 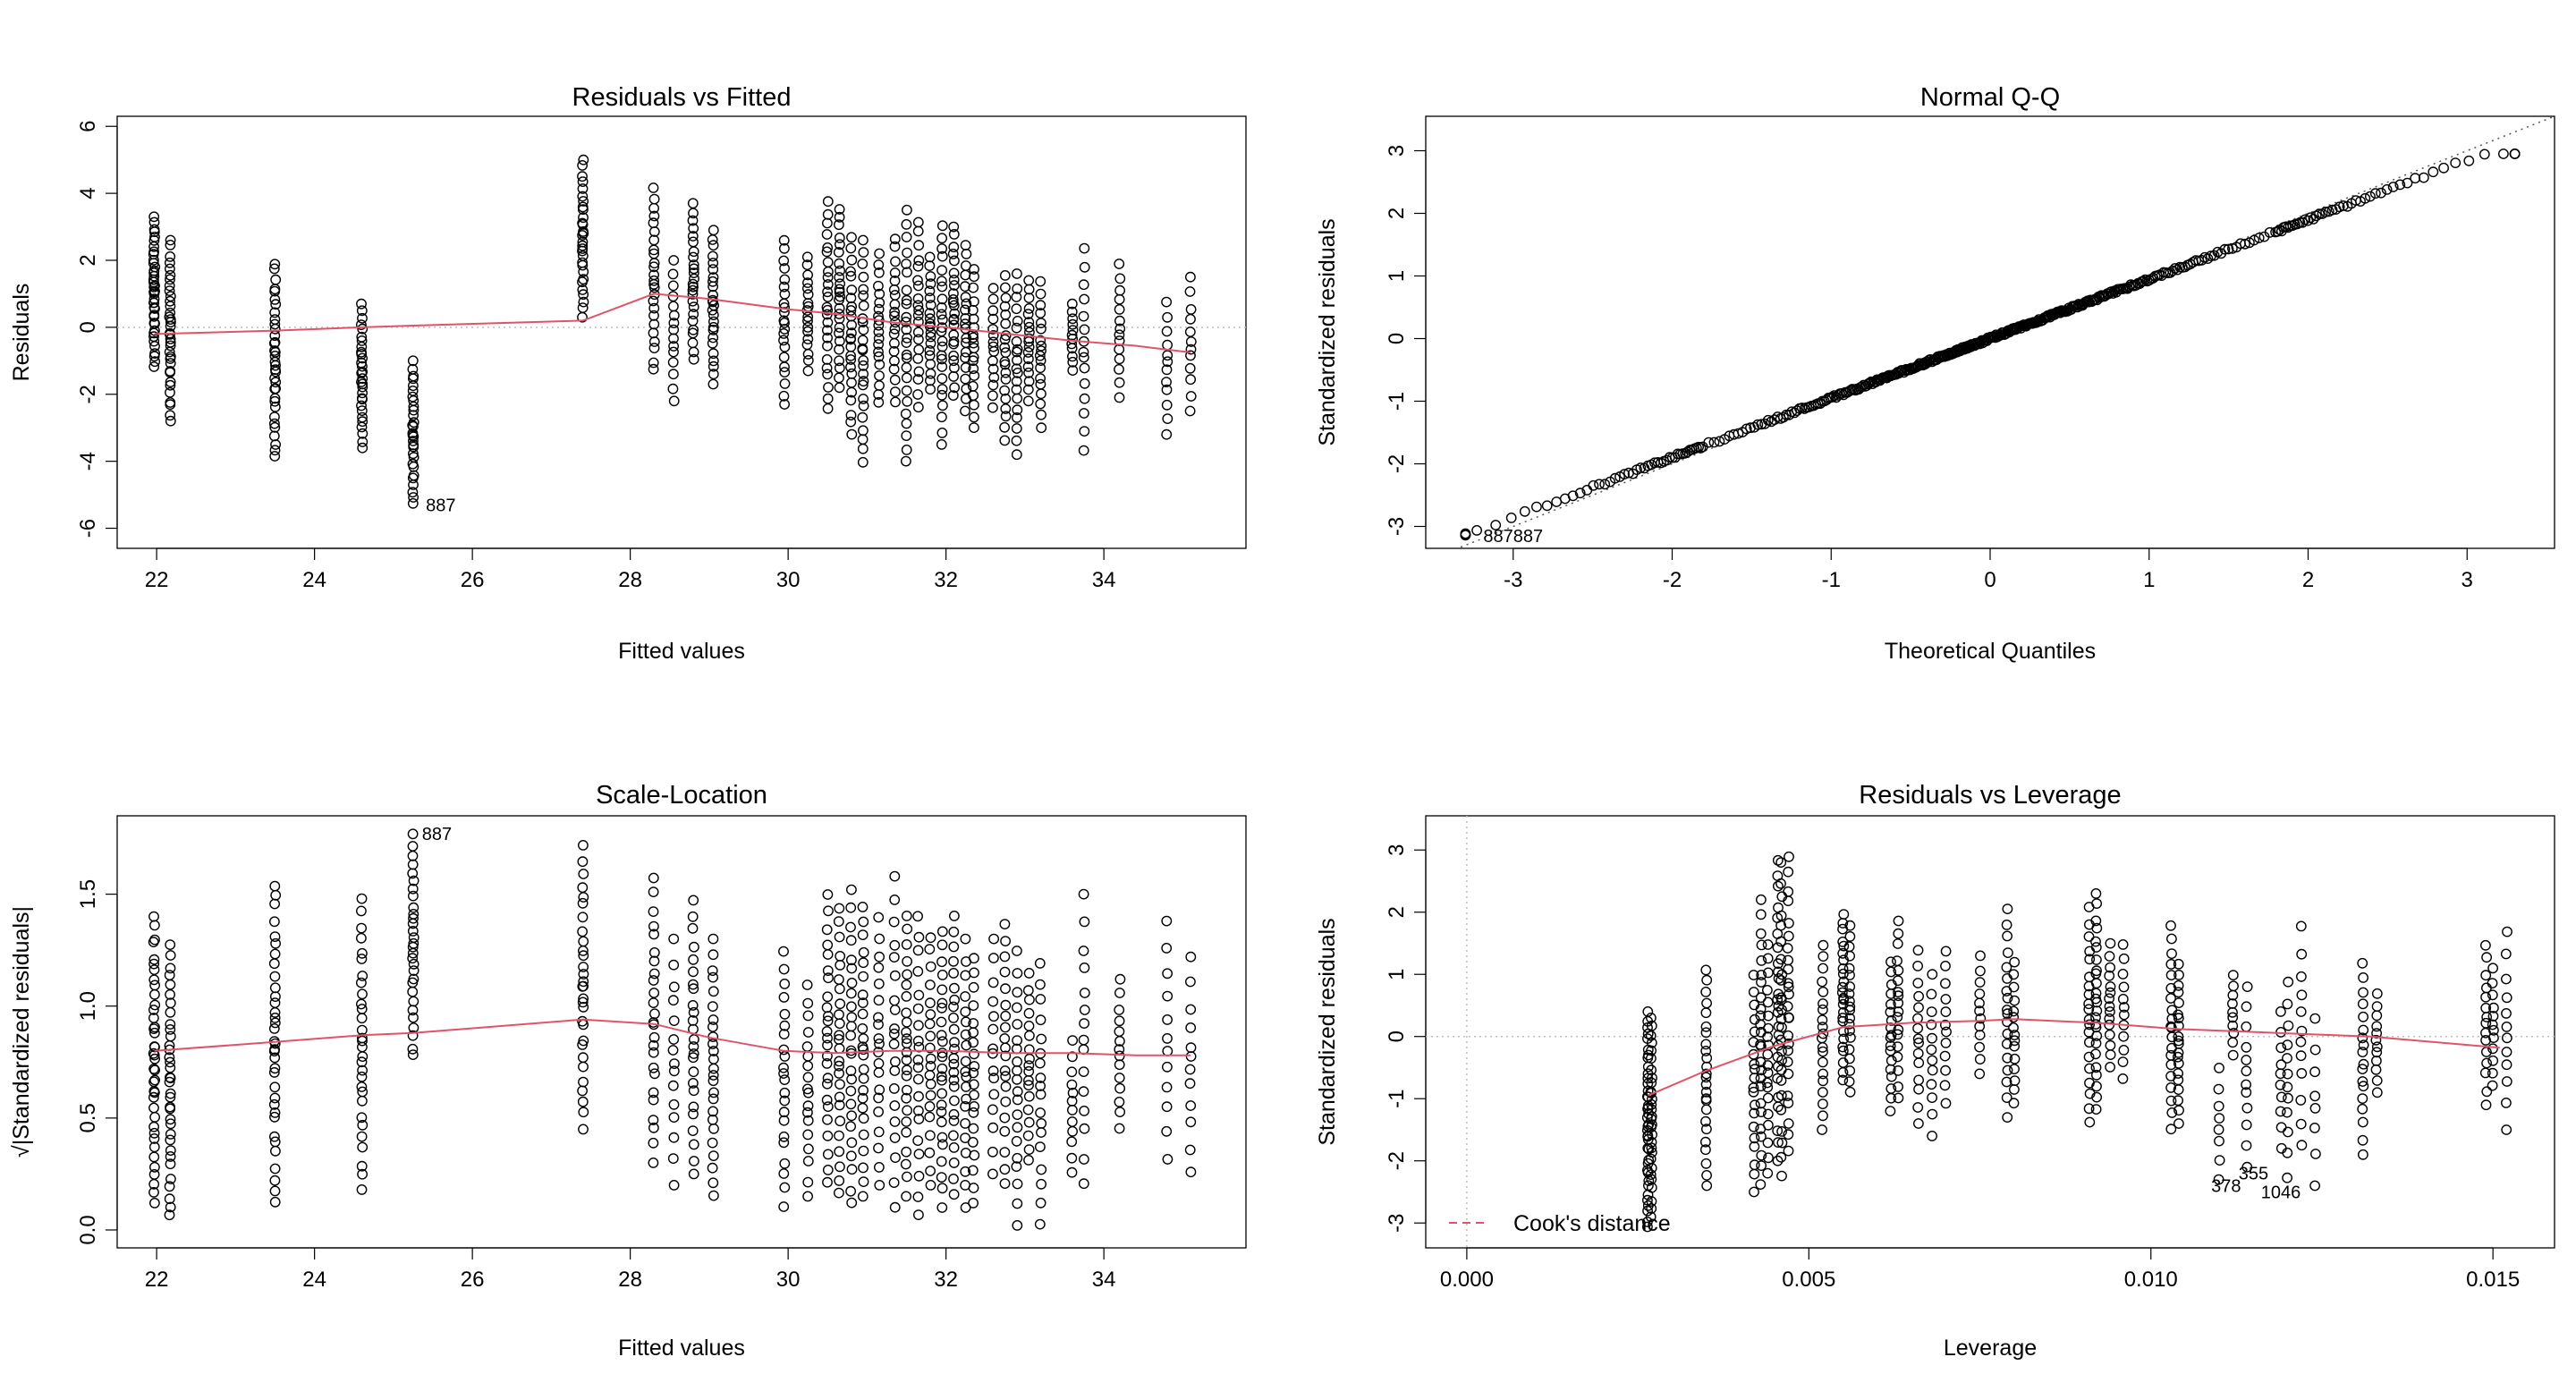 I want to click on x-tick-label: 26, so click(x=473, y=580).